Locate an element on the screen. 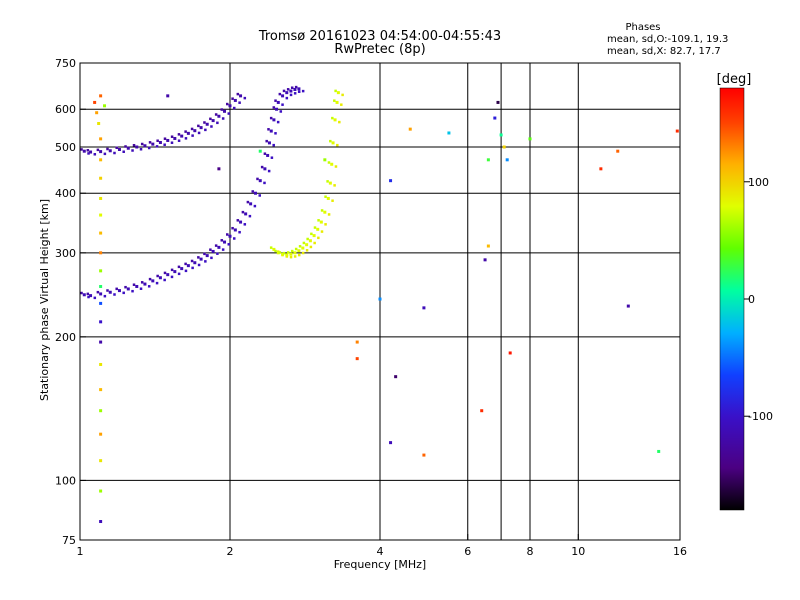 The image size is (800, 600). x-axis-ticks: 1 2 4 6 8 10 16 is located at coordinates (382, 546).